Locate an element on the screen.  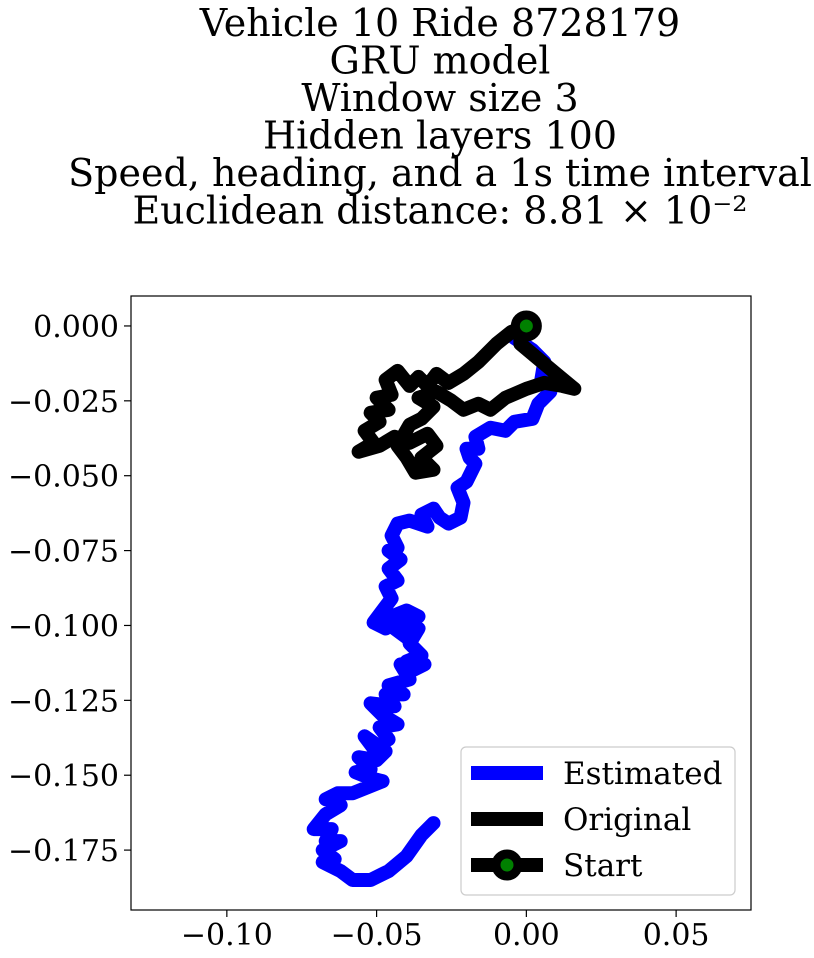
title-line-1: Vehicle 10 Ride 8728179 is located at coordinates (439, 23).